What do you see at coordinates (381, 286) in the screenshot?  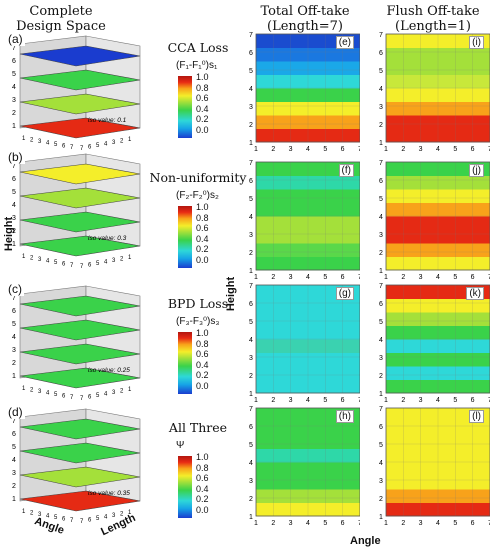 I see `y-tick: 7` at bounding box center [381, 286].